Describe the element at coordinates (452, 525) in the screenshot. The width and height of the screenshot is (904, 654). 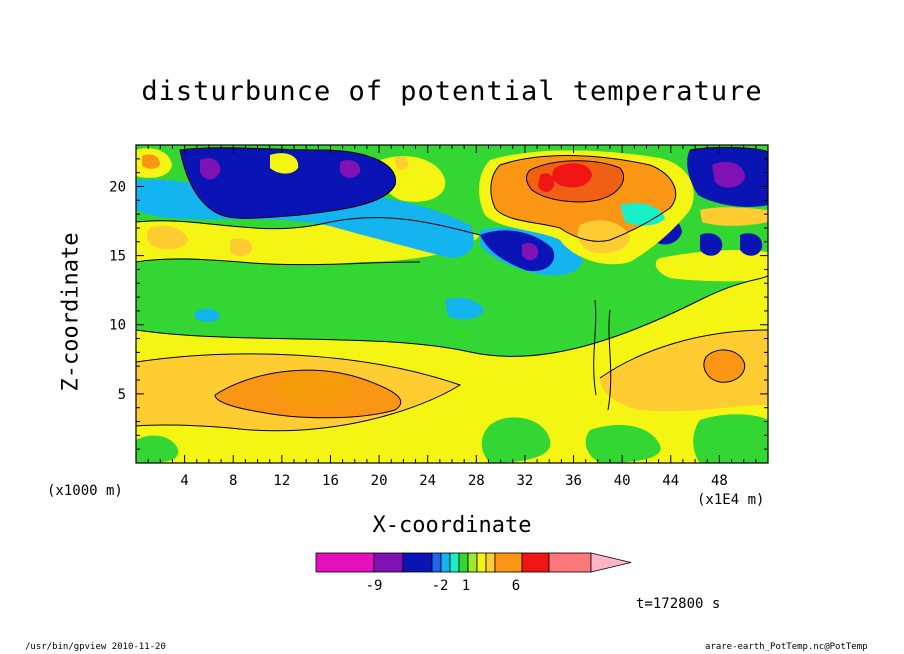
I see `x-axis-label: X-coordinate` at that location.